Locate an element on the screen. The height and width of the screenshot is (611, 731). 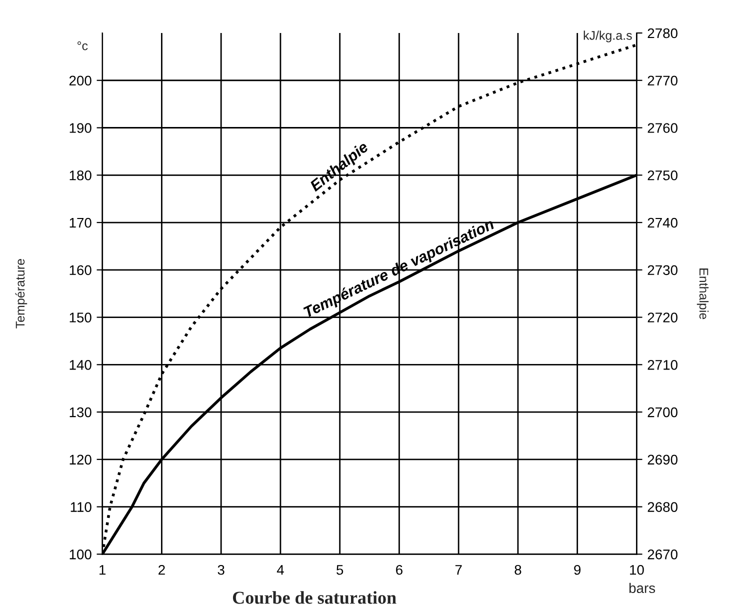
y2-tick-label: 2730 is located at coordinates (663, 270).